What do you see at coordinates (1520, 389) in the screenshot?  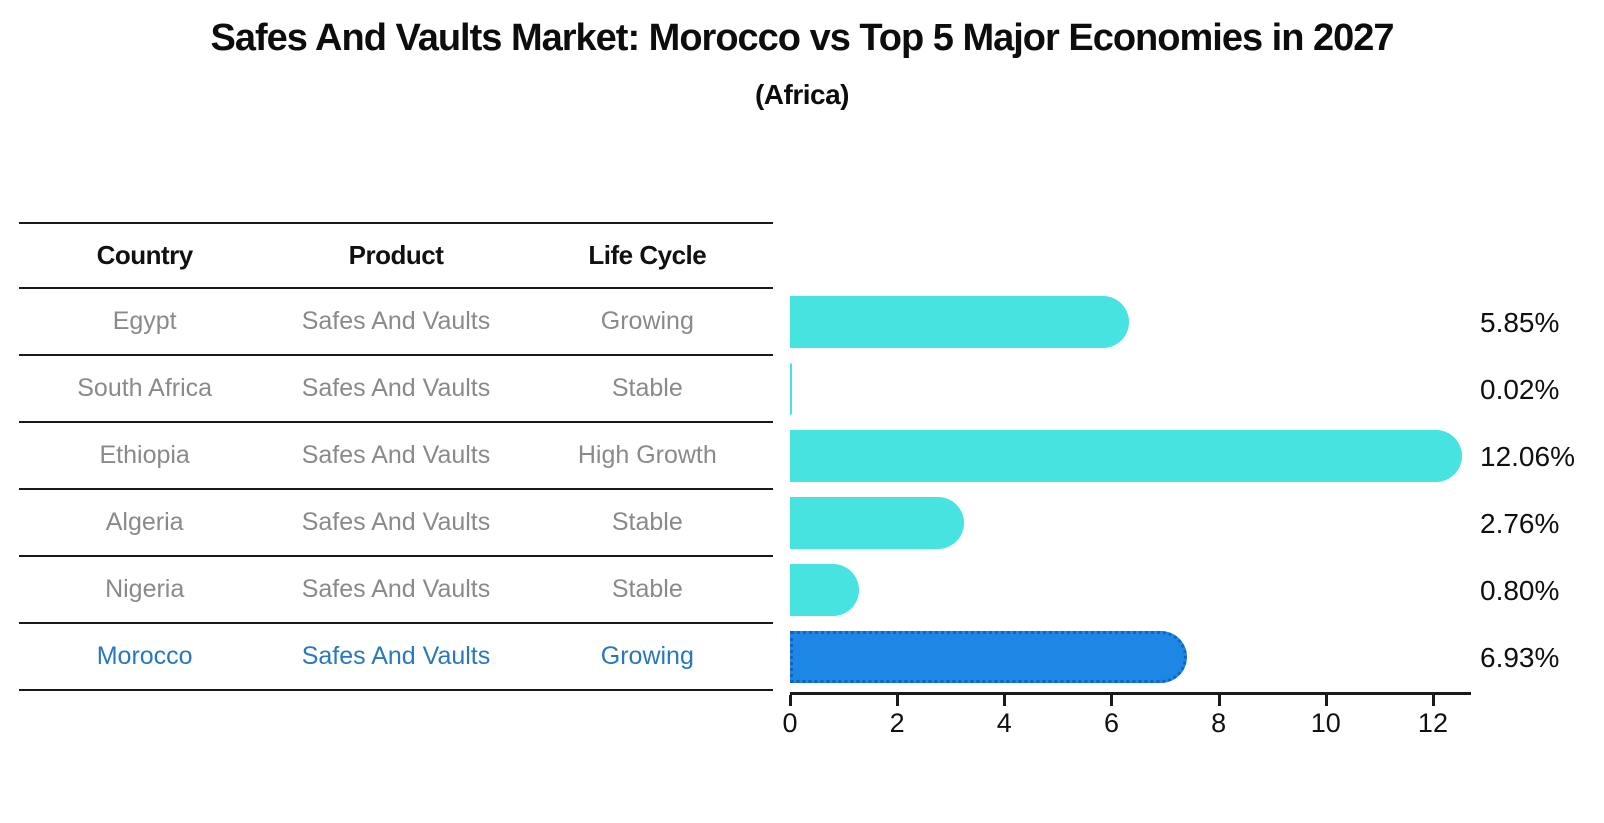 I see `bar-value-label: 0.02%` at bounding box center [1520, 389].